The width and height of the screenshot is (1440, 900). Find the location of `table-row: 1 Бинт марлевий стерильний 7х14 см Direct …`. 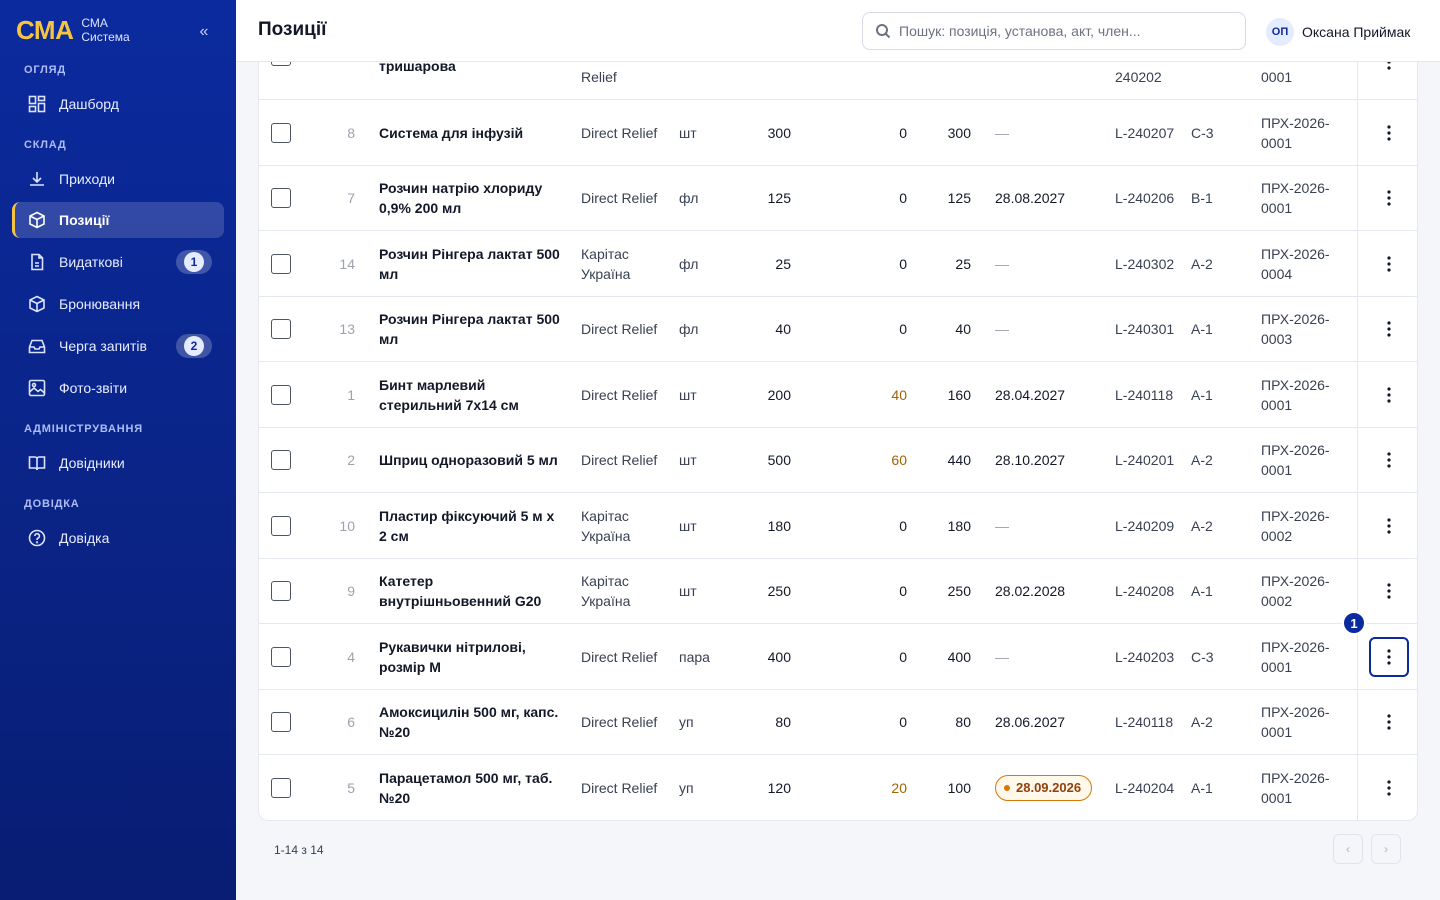

table-row: 1 Бинт марлевий стерильний 7х14 см Direct … is located at coordinates (838, 395).